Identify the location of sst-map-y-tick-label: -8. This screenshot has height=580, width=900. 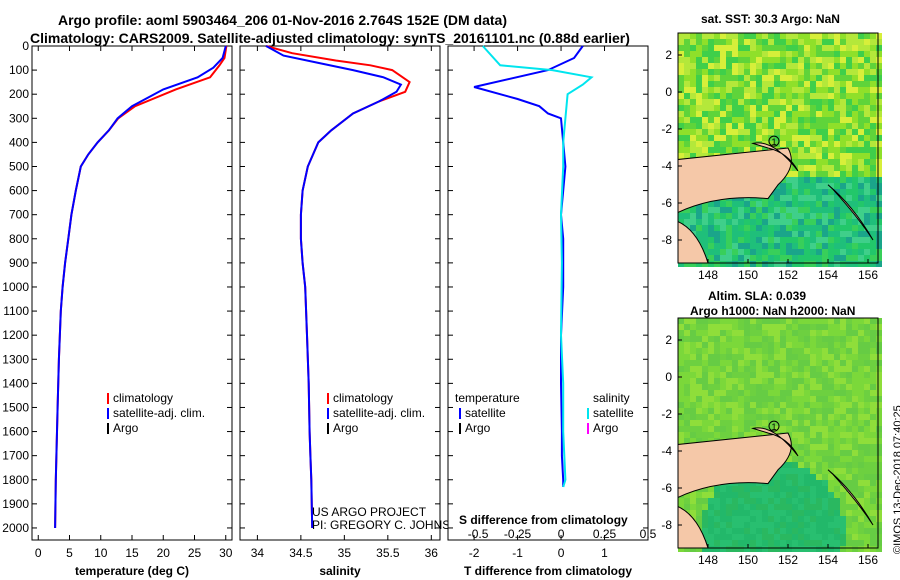
(666, 240).